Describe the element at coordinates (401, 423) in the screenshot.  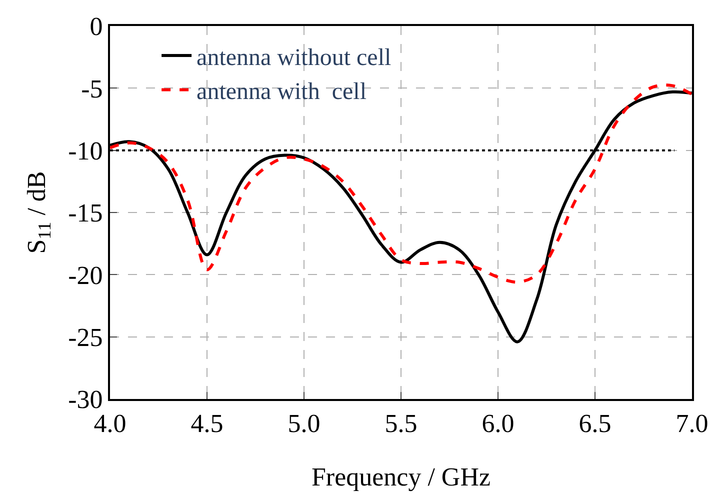
I see `x-tick-label: 5.5` at that location.